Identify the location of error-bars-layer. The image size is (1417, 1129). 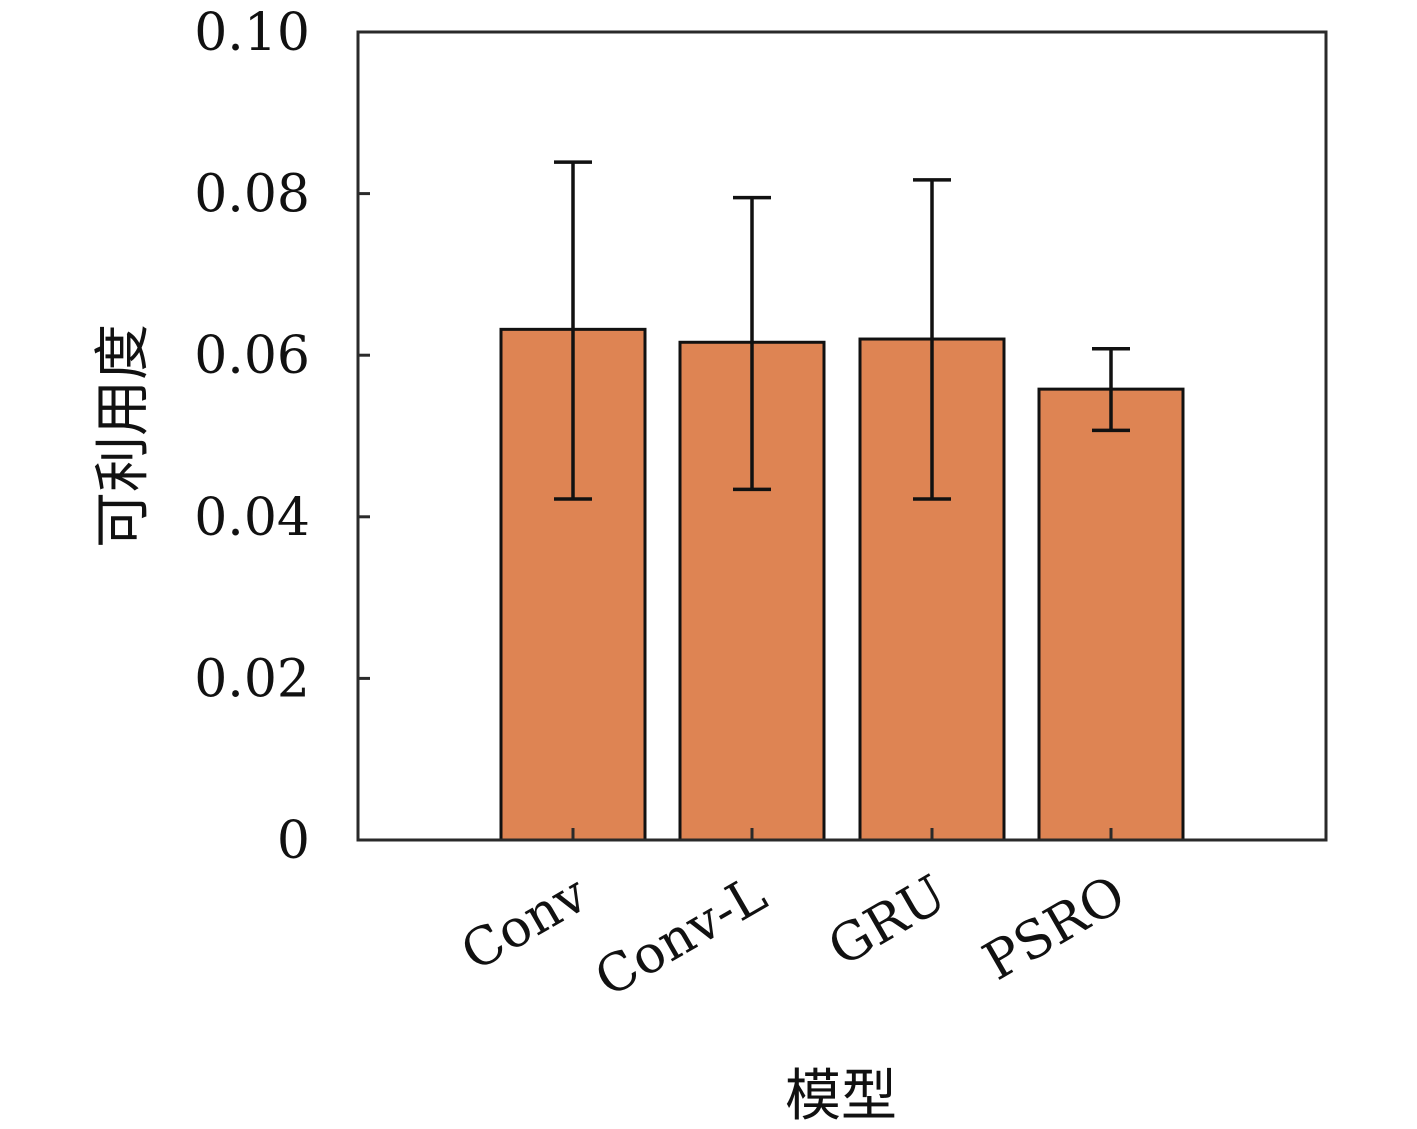
(842, 330).